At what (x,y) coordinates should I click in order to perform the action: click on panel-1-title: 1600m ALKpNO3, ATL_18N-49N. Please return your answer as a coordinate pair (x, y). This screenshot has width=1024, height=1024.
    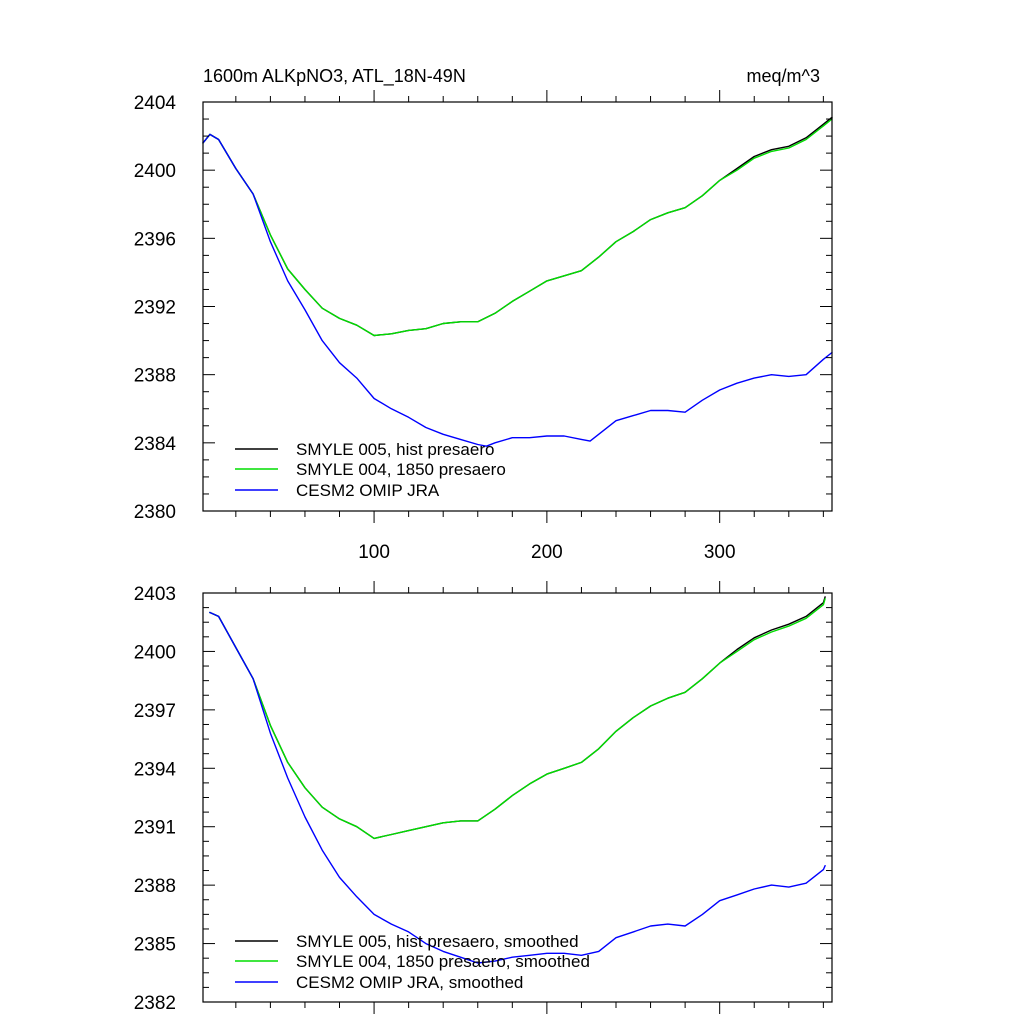
    Looking at the image, I should click on (334, 76).